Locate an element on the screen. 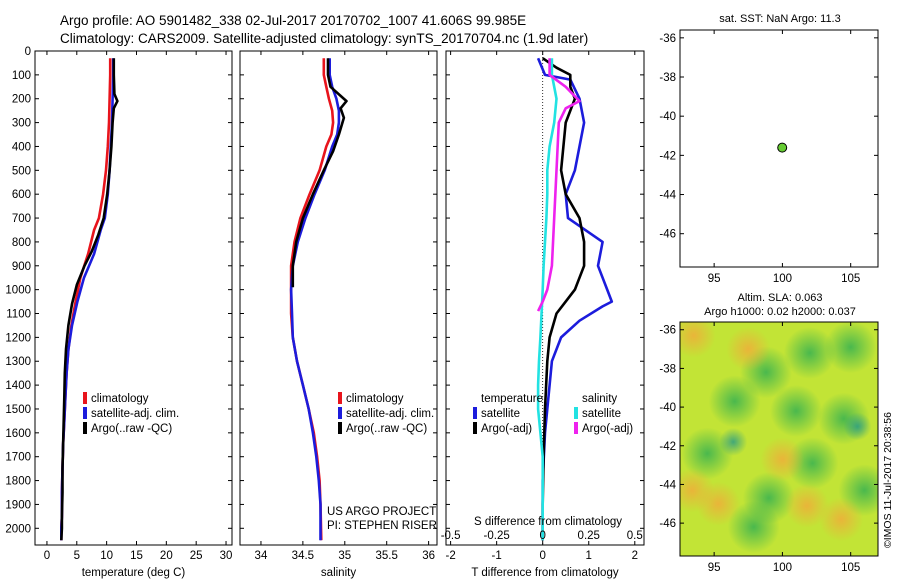 This screenshot has height=580, width=900. legend-title-temperature: temperature is located at coordinates (512, 399).